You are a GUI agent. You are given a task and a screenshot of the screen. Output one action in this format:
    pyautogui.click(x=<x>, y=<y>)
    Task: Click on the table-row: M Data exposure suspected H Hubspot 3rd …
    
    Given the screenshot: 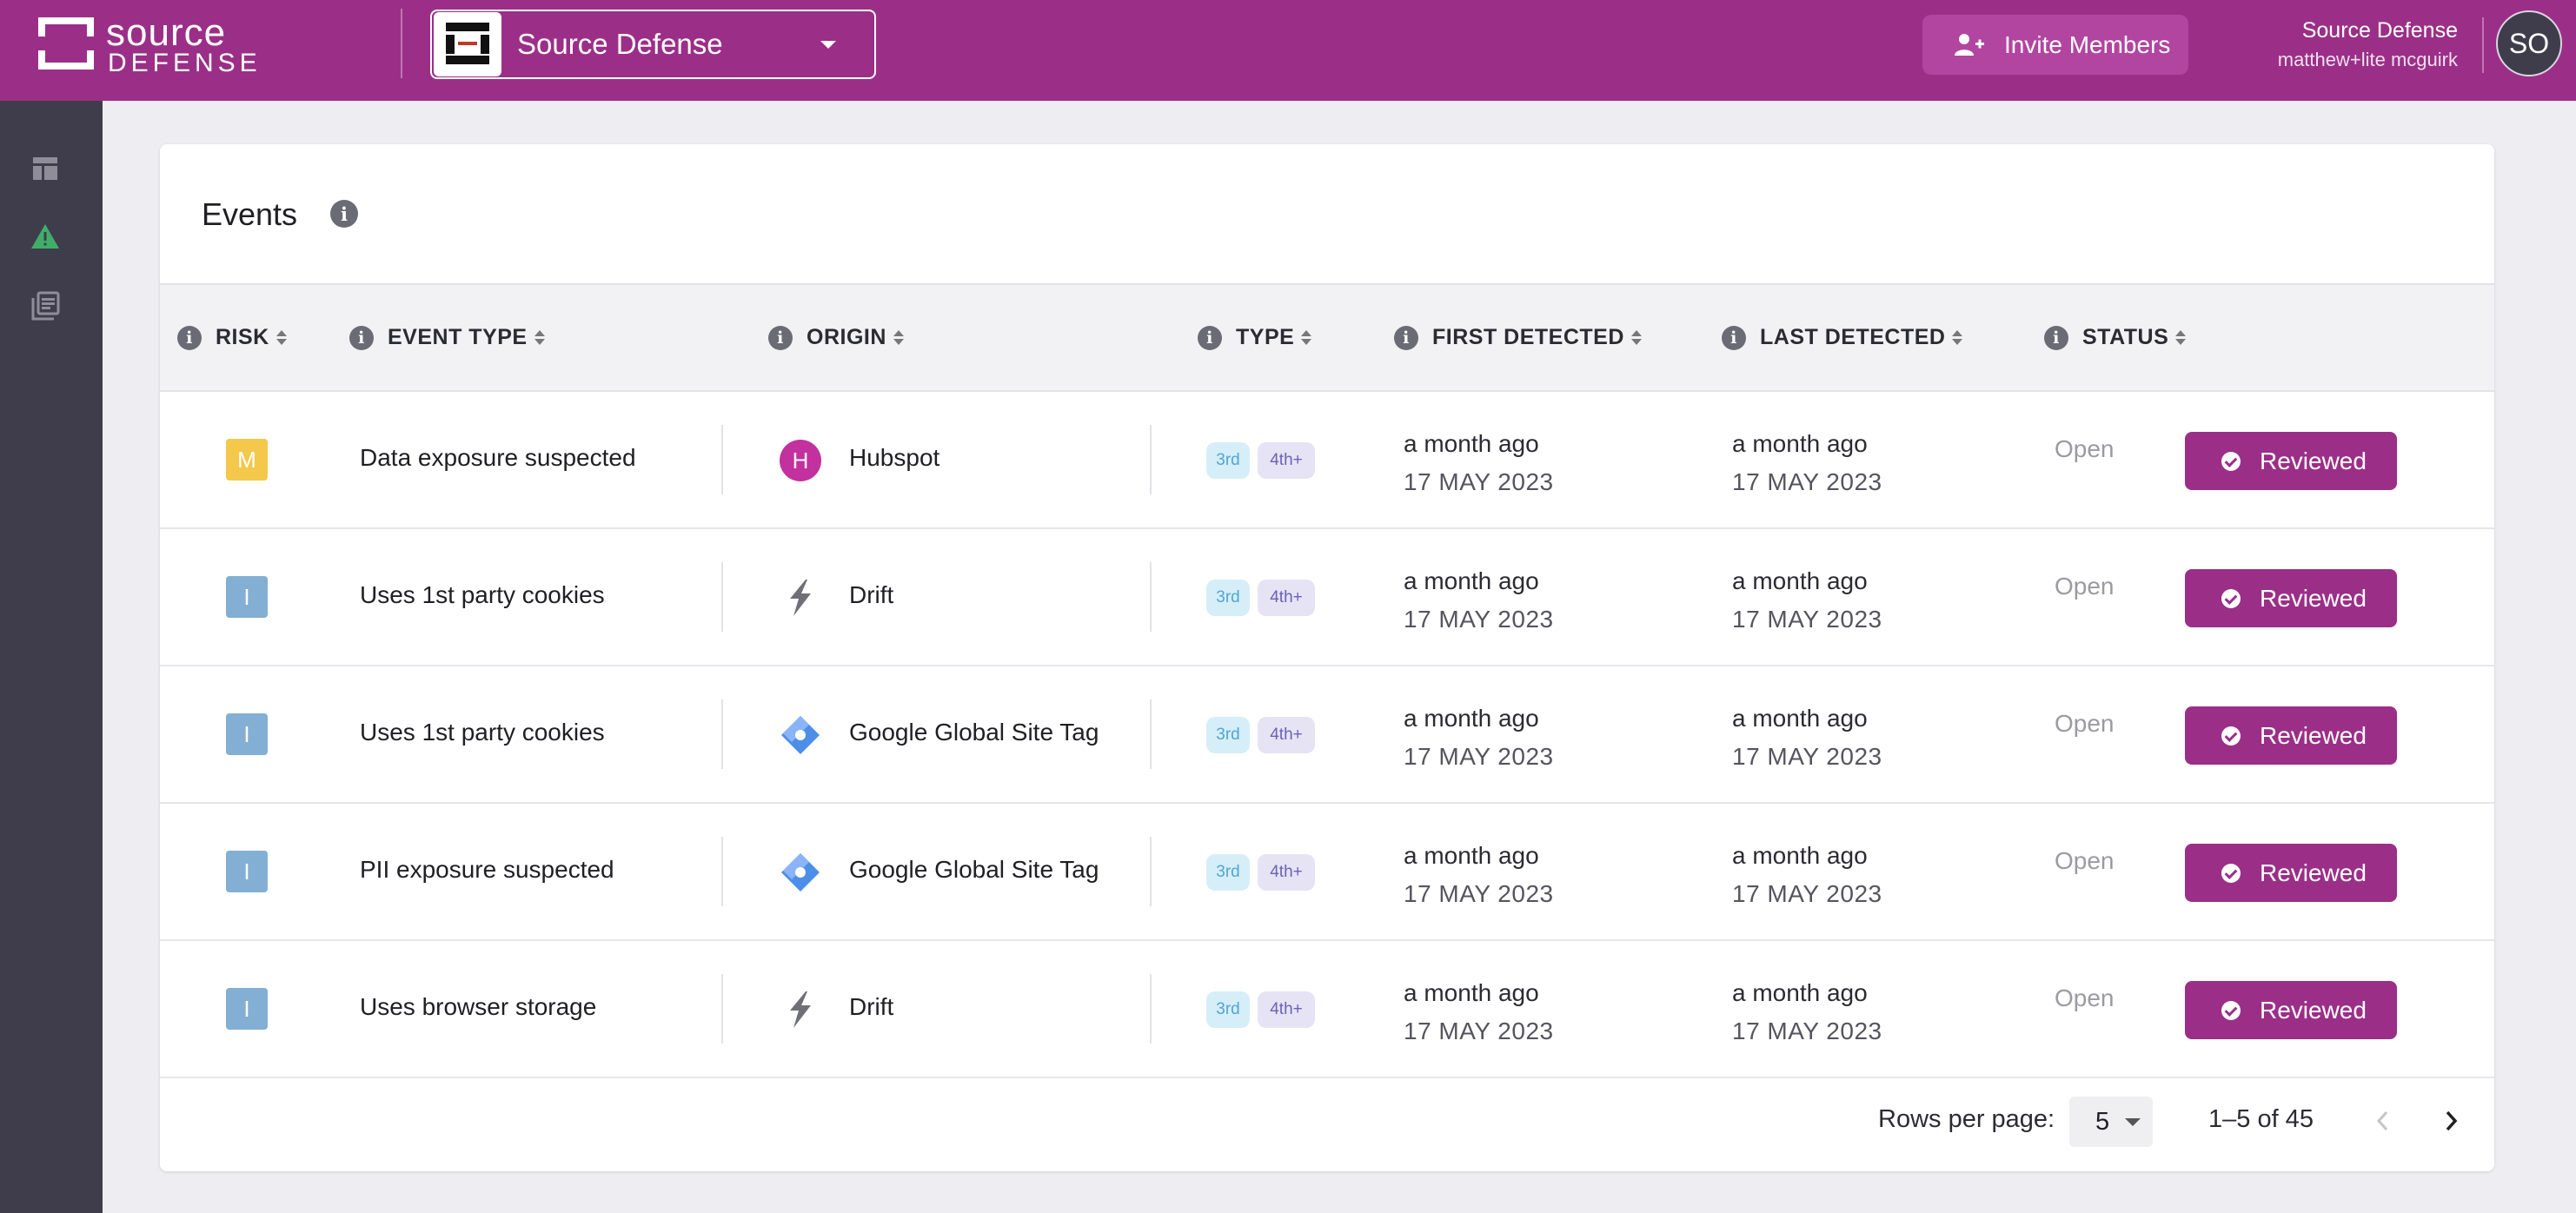 What is the action you would take?
    pyautogui.click(x=1327, y=461)
    